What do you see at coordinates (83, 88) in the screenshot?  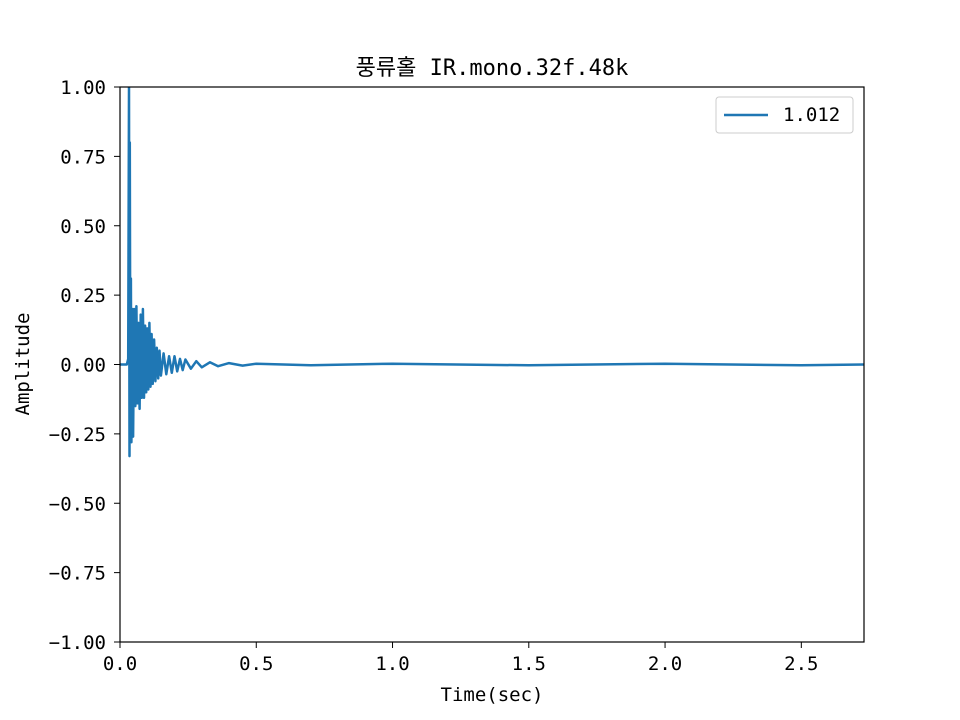 I see `y-tick-label: 1.00` at bounding box center [83, 88].